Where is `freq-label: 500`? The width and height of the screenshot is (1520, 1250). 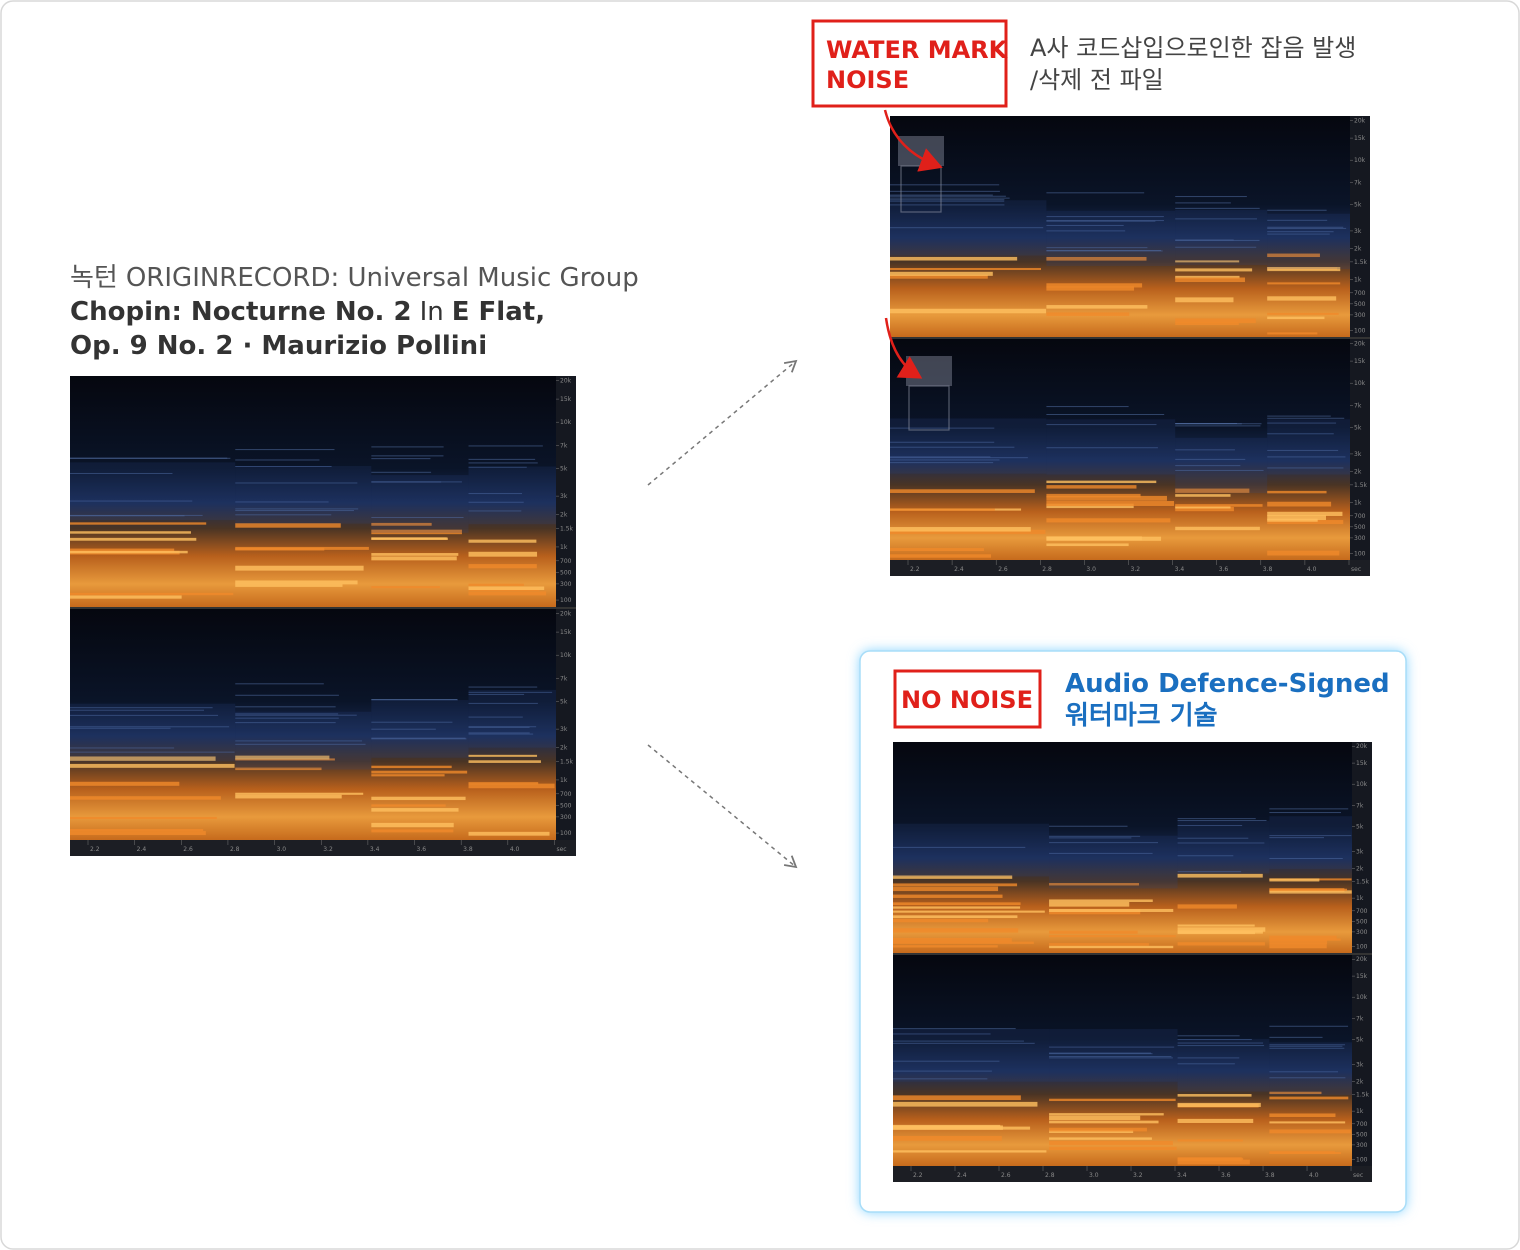 freq-label: 500 is located at coordinates (1360, 304).